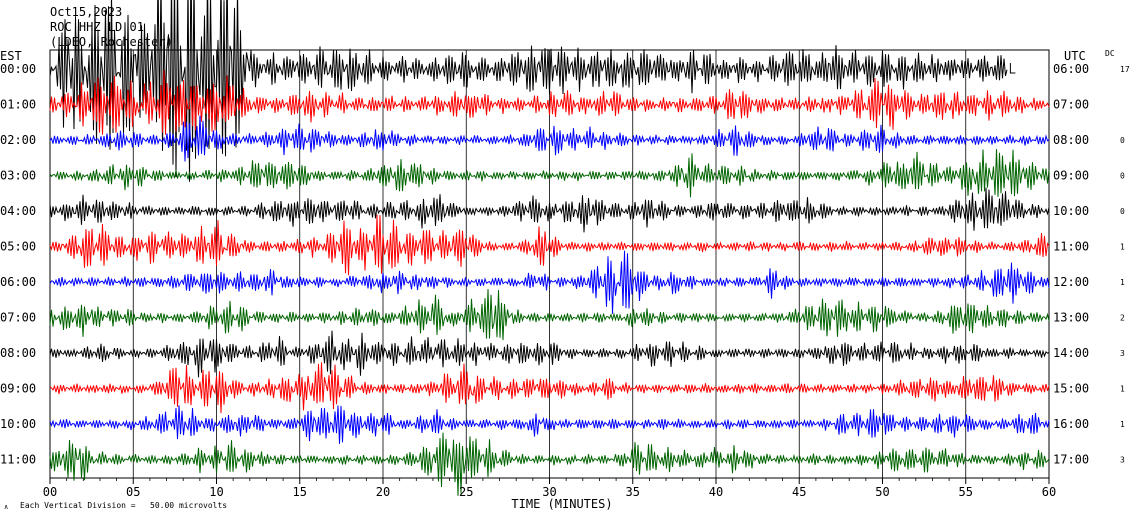  What do you see at coordinates (633, 492) in the screenshot?
I see `x-tick-label: 35` at bounding box center [633, 492].